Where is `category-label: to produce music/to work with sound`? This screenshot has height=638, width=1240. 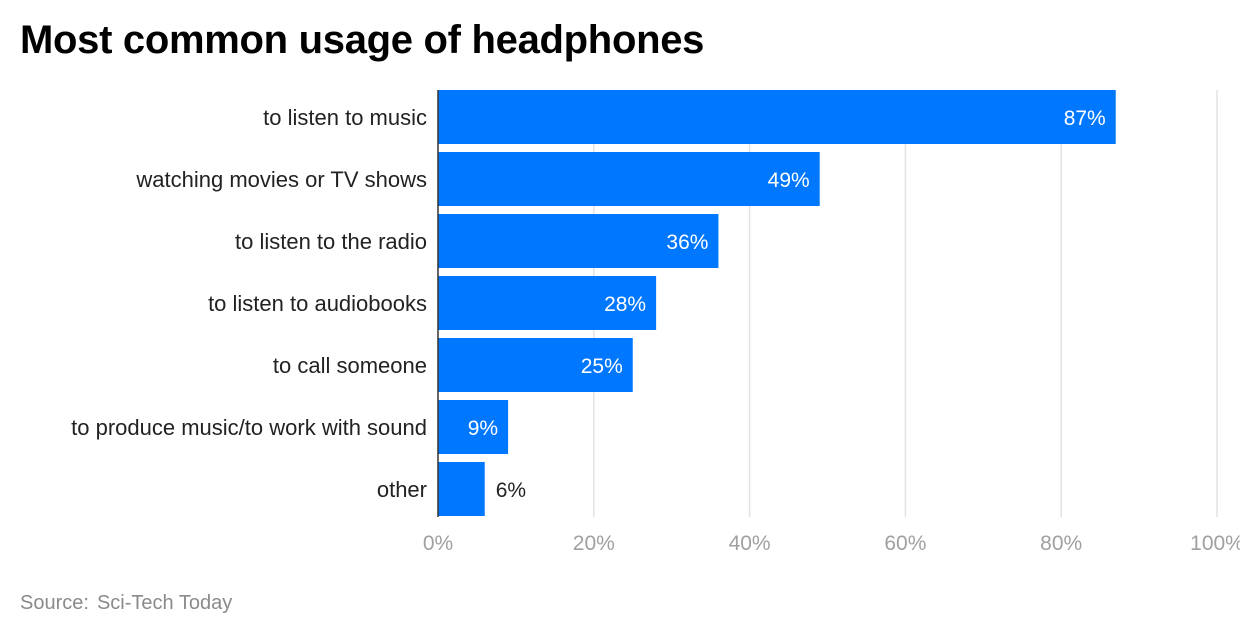
category-label: to produce music/to work with sound is located at coordinates (249, 427).